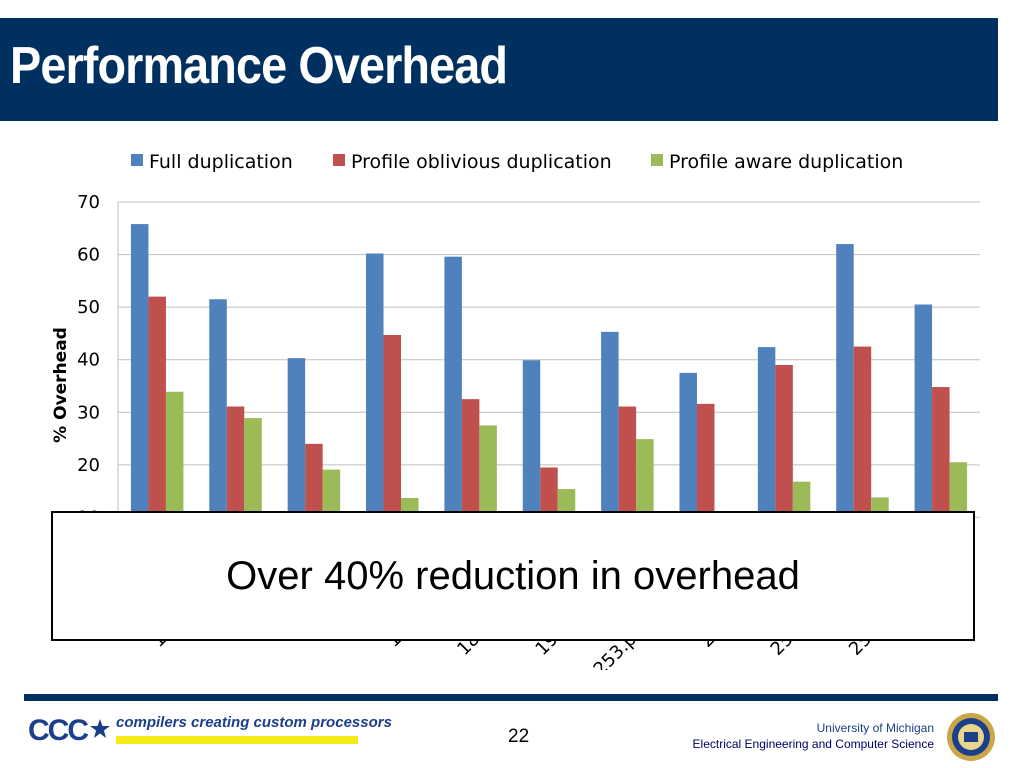  I want to click on page-number: 22, so click(519, 736).